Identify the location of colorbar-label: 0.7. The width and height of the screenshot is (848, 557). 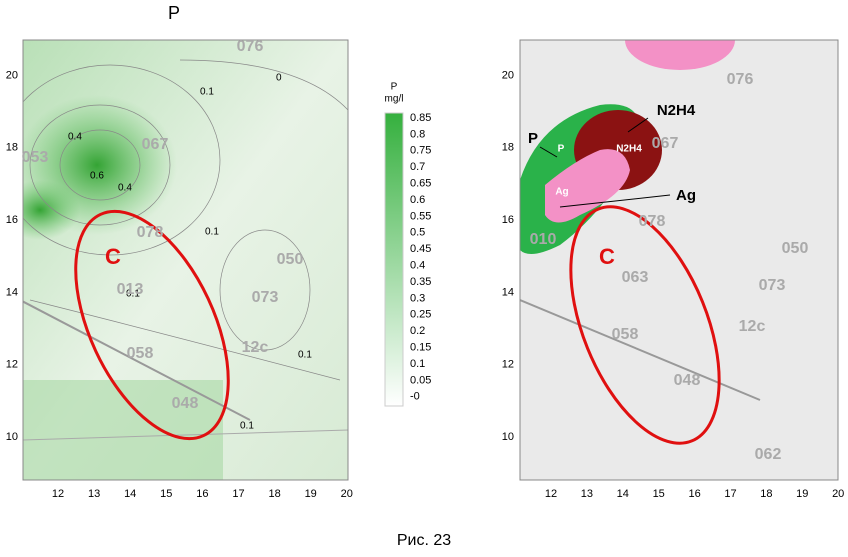
(417, 167).